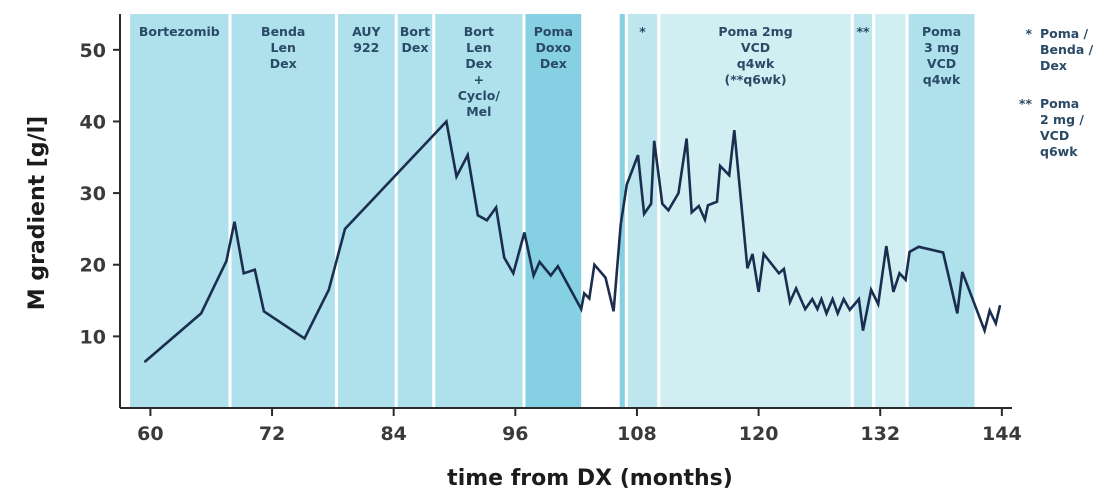  I want to click on legend-text: VCD, so click(1054, 135).